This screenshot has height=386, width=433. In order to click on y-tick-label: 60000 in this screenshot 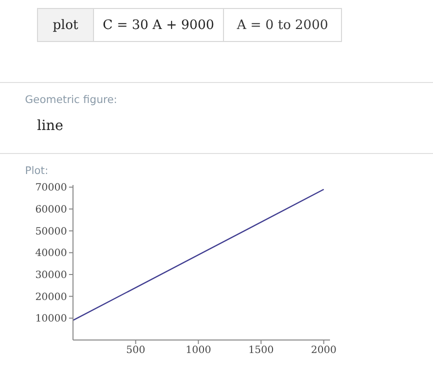, I will do `click(51, 210)`.